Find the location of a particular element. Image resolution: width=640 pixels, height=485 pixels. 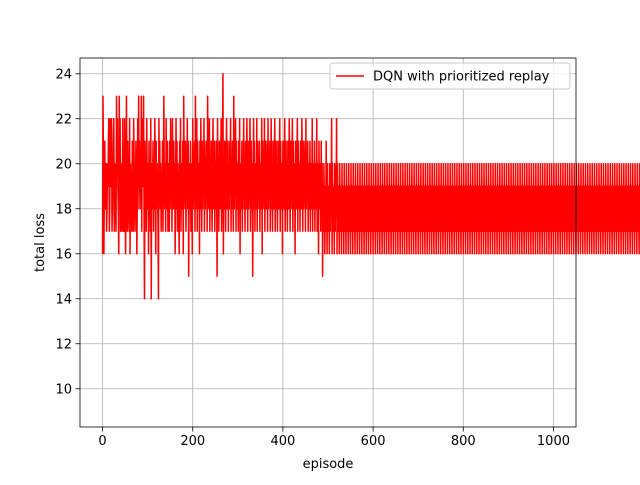

x-tick-label: 1000 is located at coordinates (553, 441).